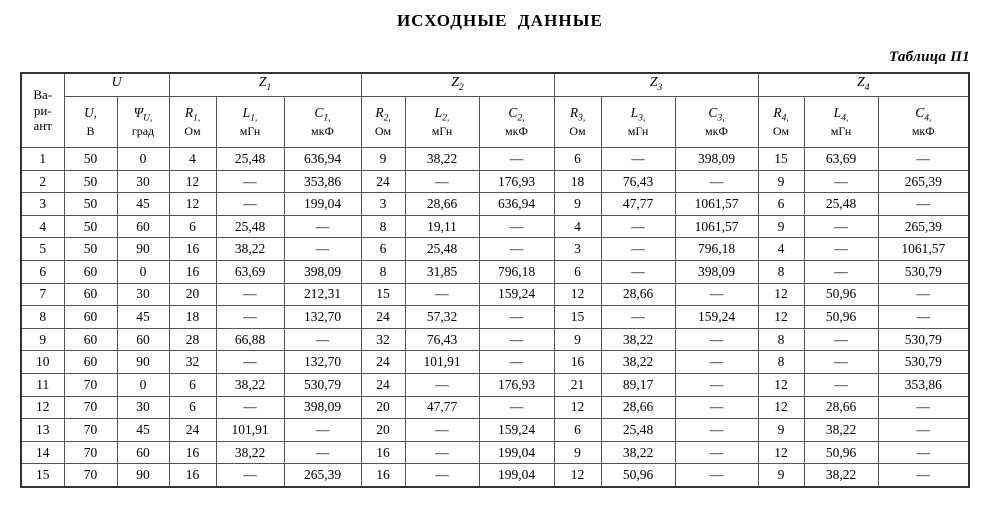 The image size is (1000, 530). I want to click on cell-R2: 20, so click(383, 430).